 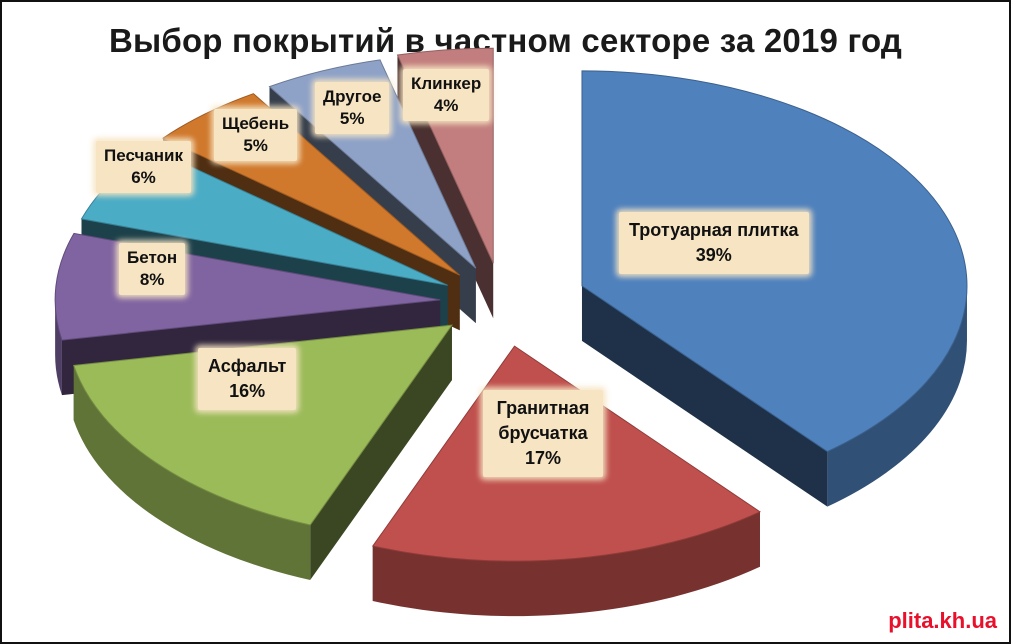 I want to click on data-label-value-1: 17%, so click(x=543, y=458).